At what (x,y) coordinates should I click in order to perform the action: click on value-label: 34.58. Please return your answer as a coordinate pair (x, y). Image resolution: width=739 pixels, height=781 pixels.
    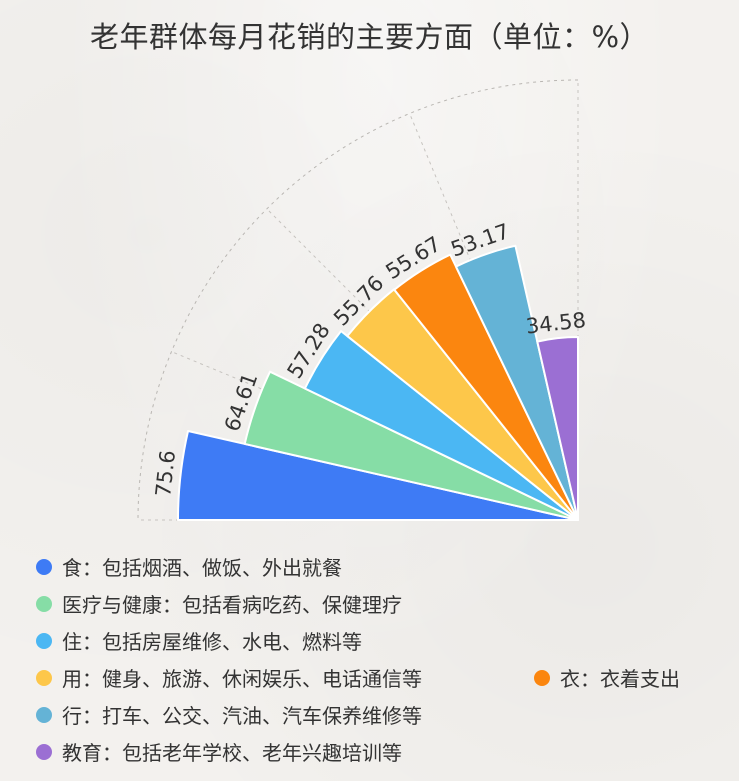
    Looking at the image, I should click on (556, 323).